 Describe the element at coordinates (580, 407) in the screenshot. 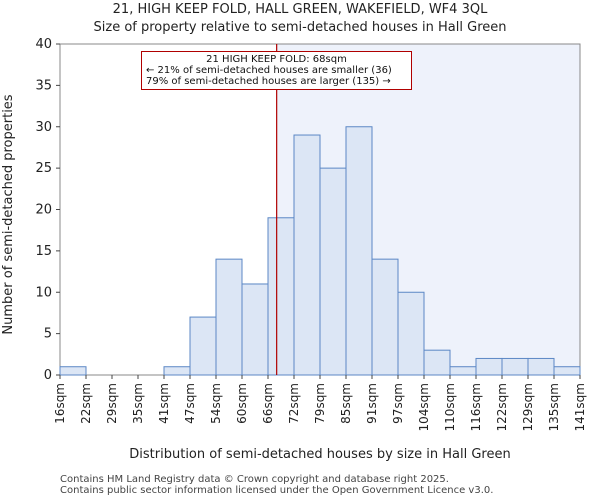

I see `x-tick-label: 141sqm` at that location.